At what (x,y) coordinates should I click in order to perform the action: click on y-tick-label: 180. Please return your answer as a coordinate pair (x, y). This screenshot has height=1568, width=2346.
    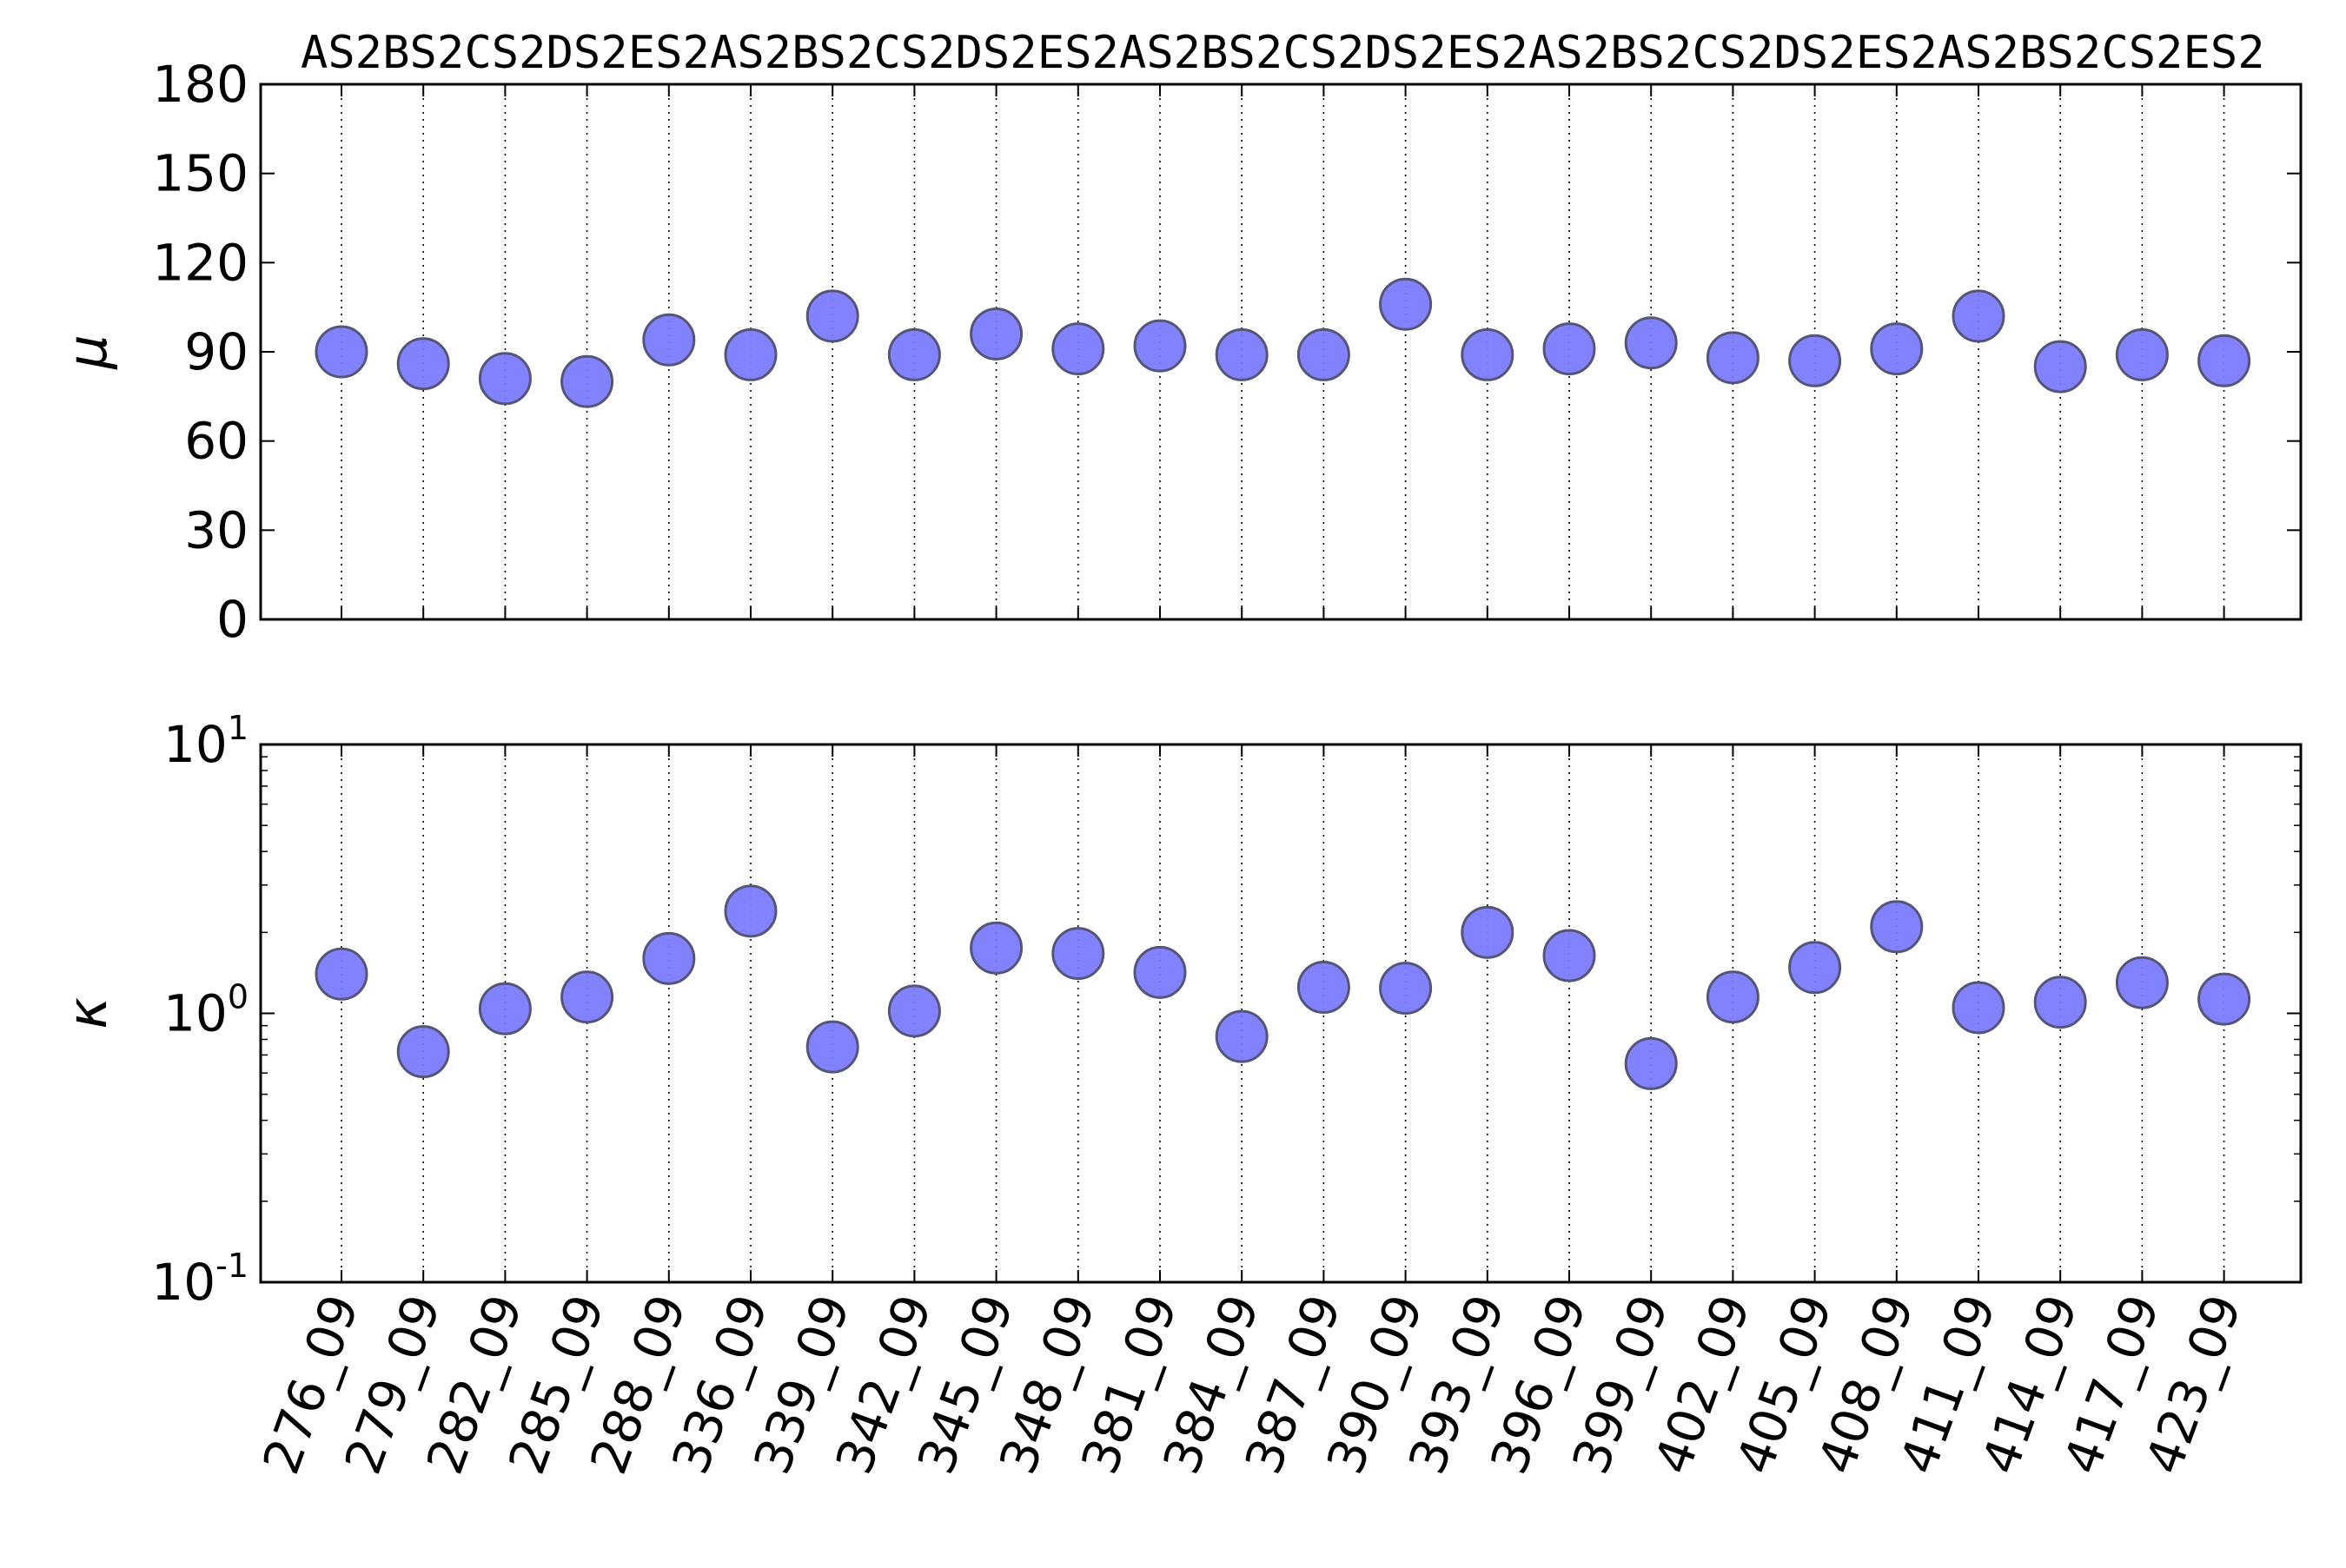
    Looking at the image, I should click on (201, 84).